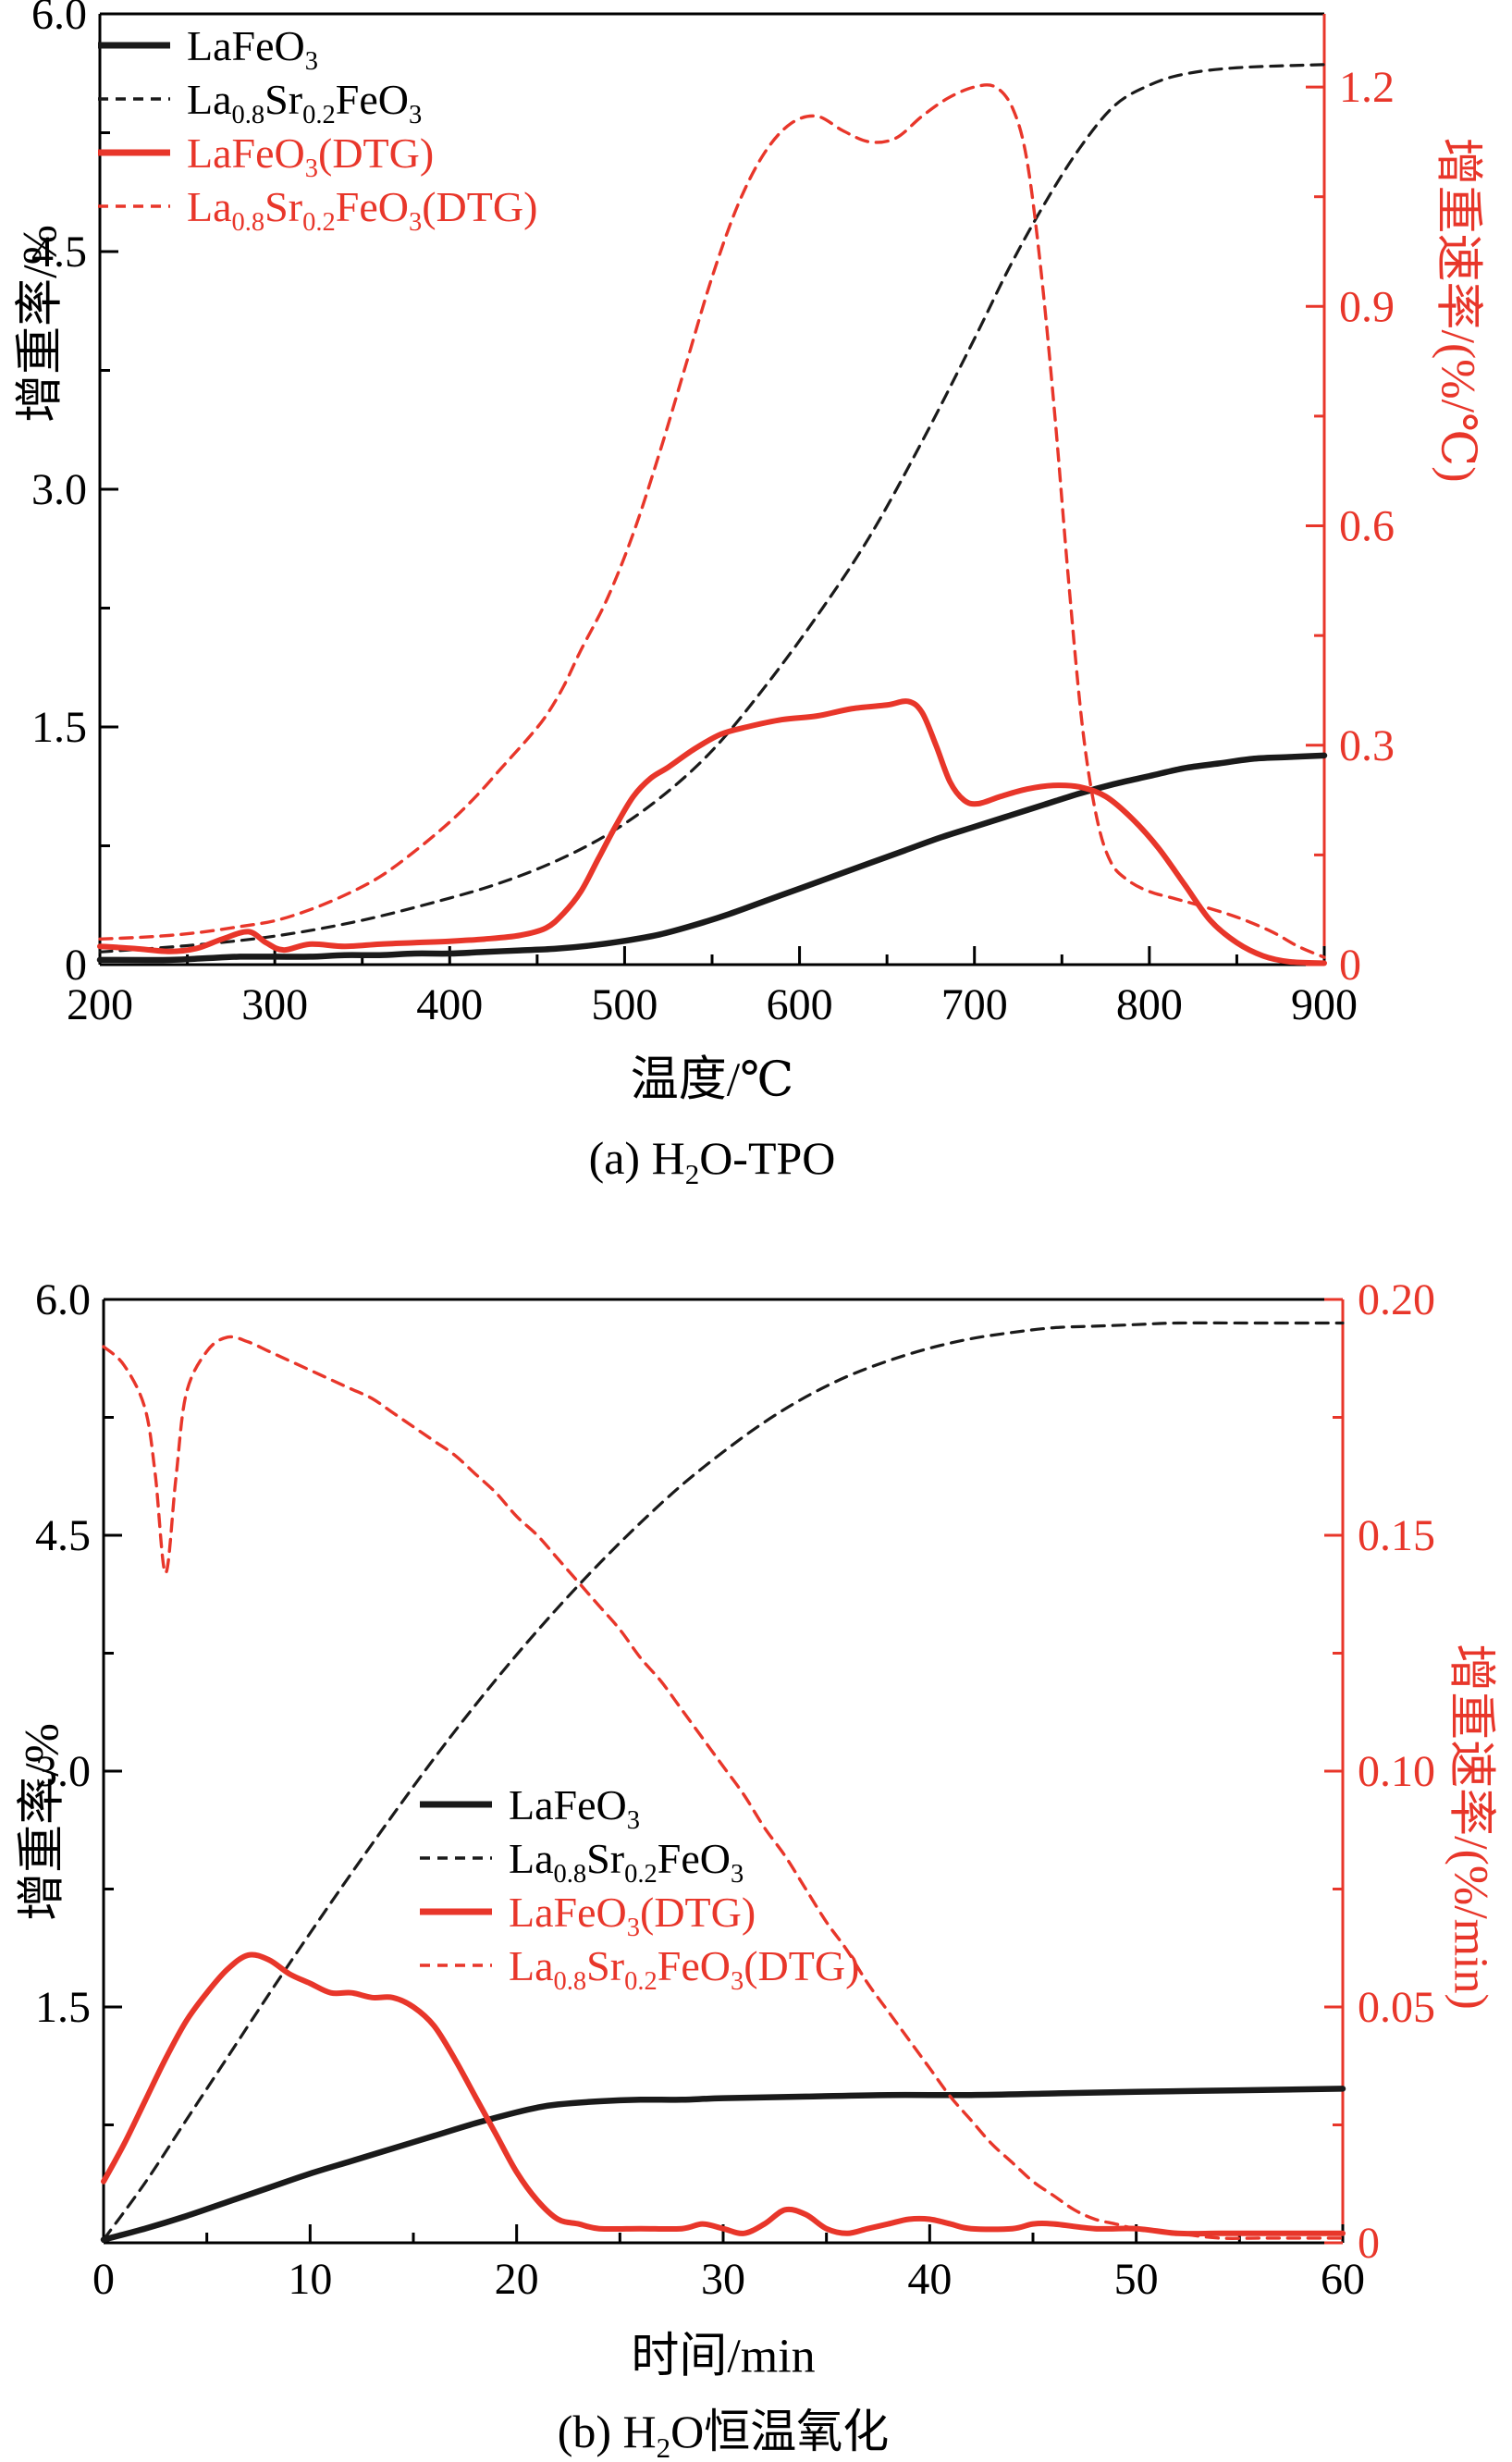  What do you see at coordinates (103, 2279) in the screenshot?
I see `x-tick-label: 0` at bounding box center [103, 2279].